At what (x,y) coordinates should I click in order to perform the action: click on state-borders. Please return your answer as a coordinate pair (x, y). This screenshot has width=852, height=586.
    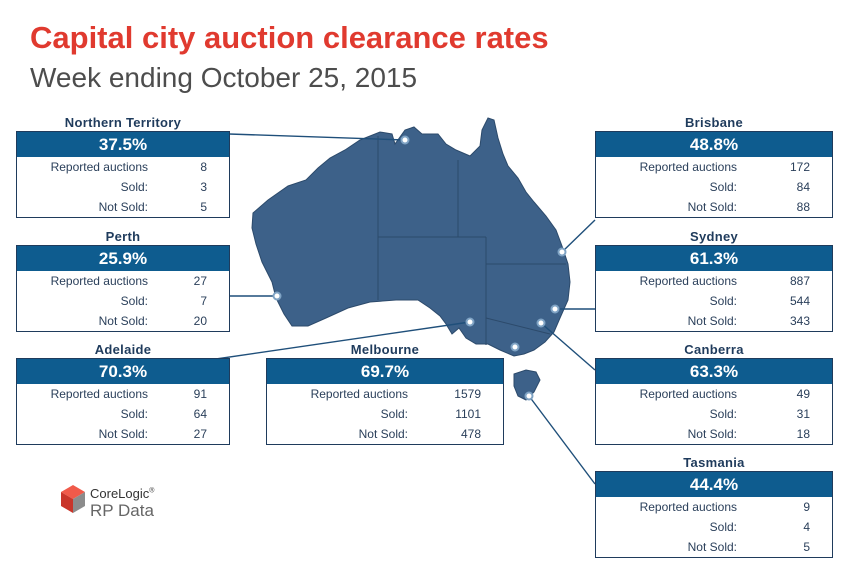
    Looking at the image, I should click on (471, 240).